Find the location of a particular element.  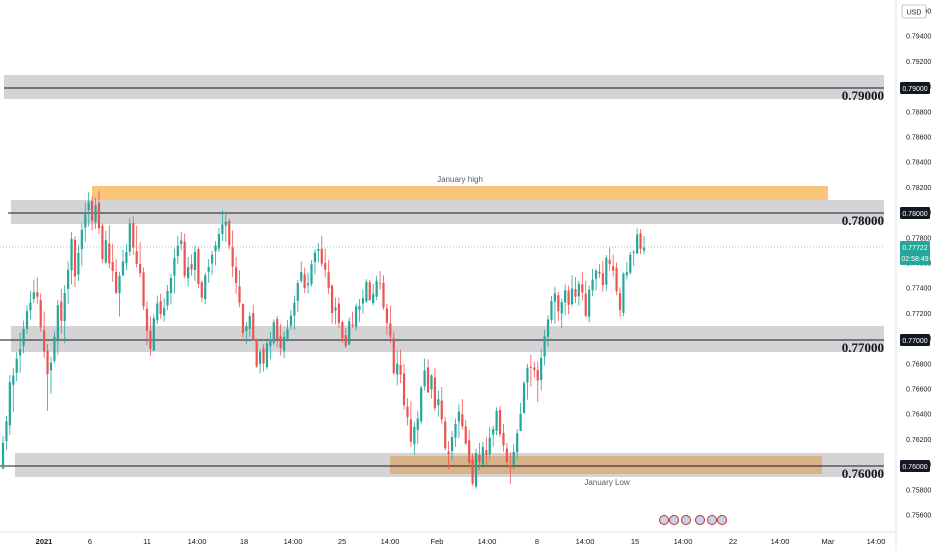

january-high-zone is located at coordinates (460, 193).